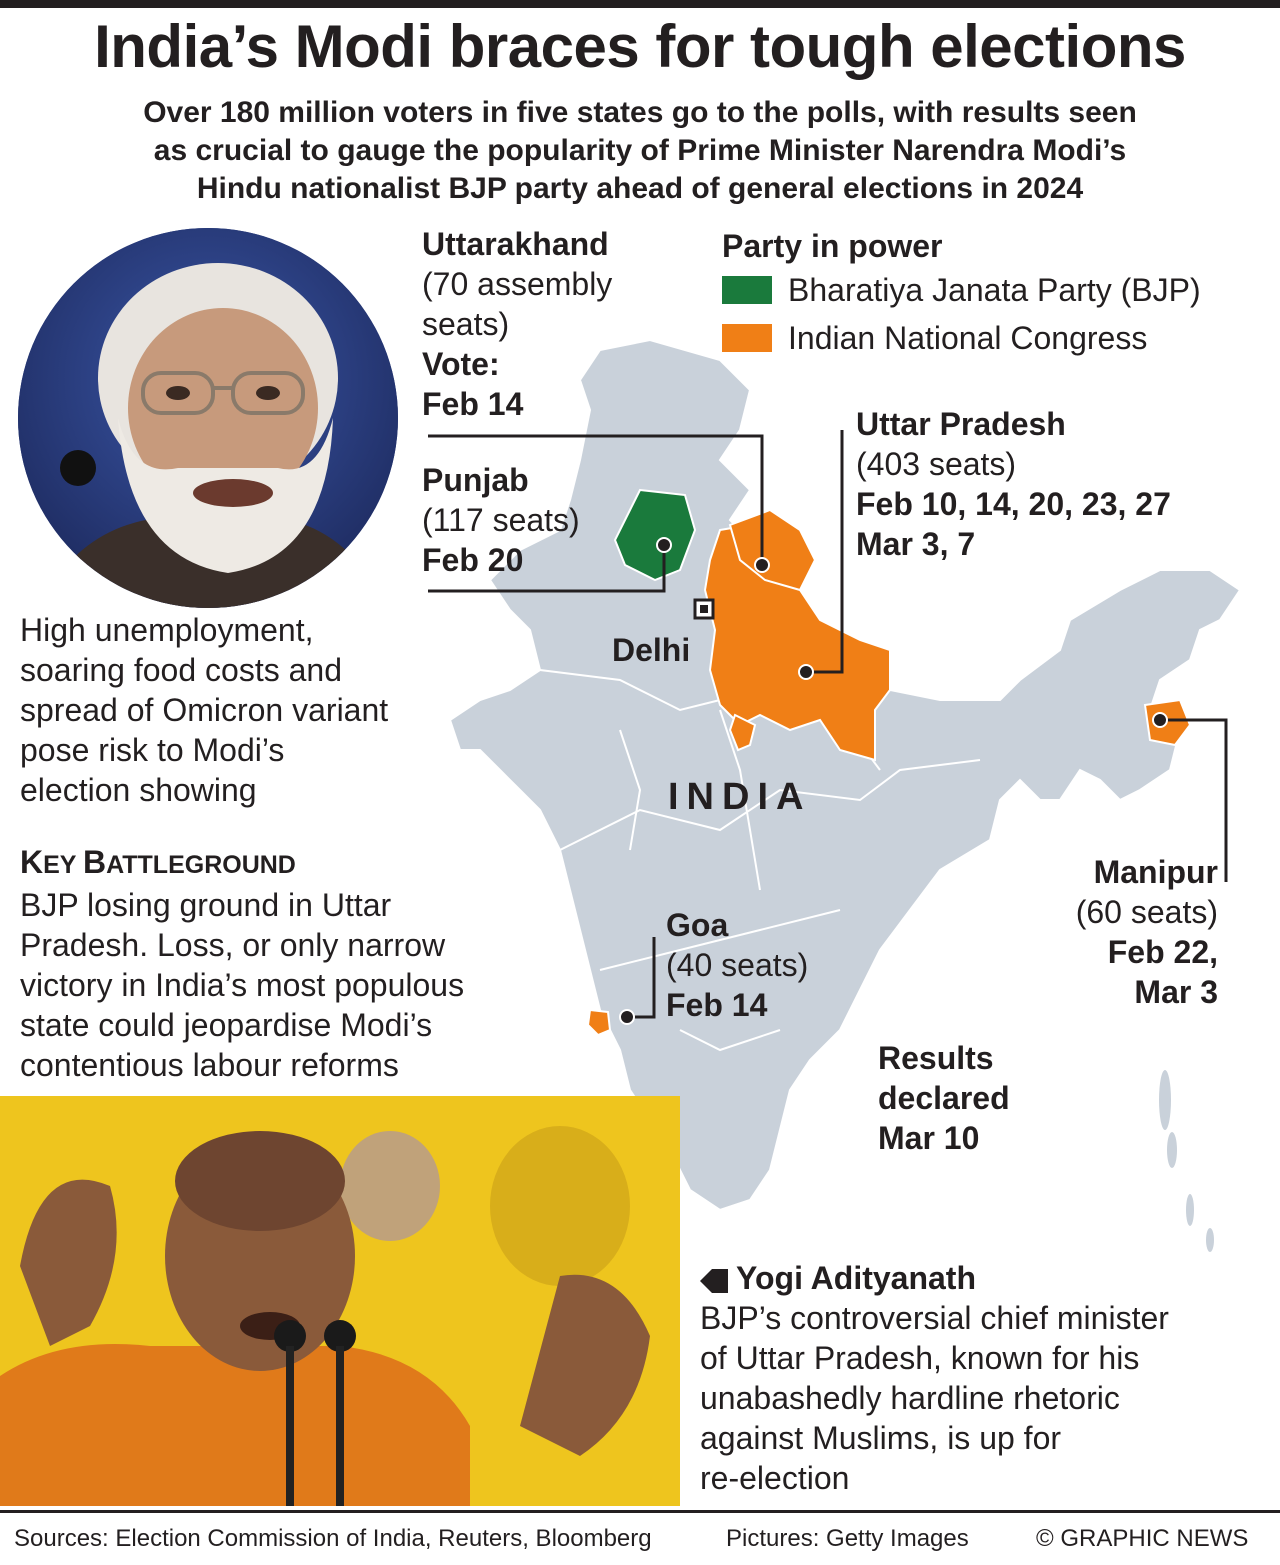 The width and height of the screenshot is (1280, 1565). I want to click on yogi-line: BJP’s controversial chief minister, so click(934, 1318).